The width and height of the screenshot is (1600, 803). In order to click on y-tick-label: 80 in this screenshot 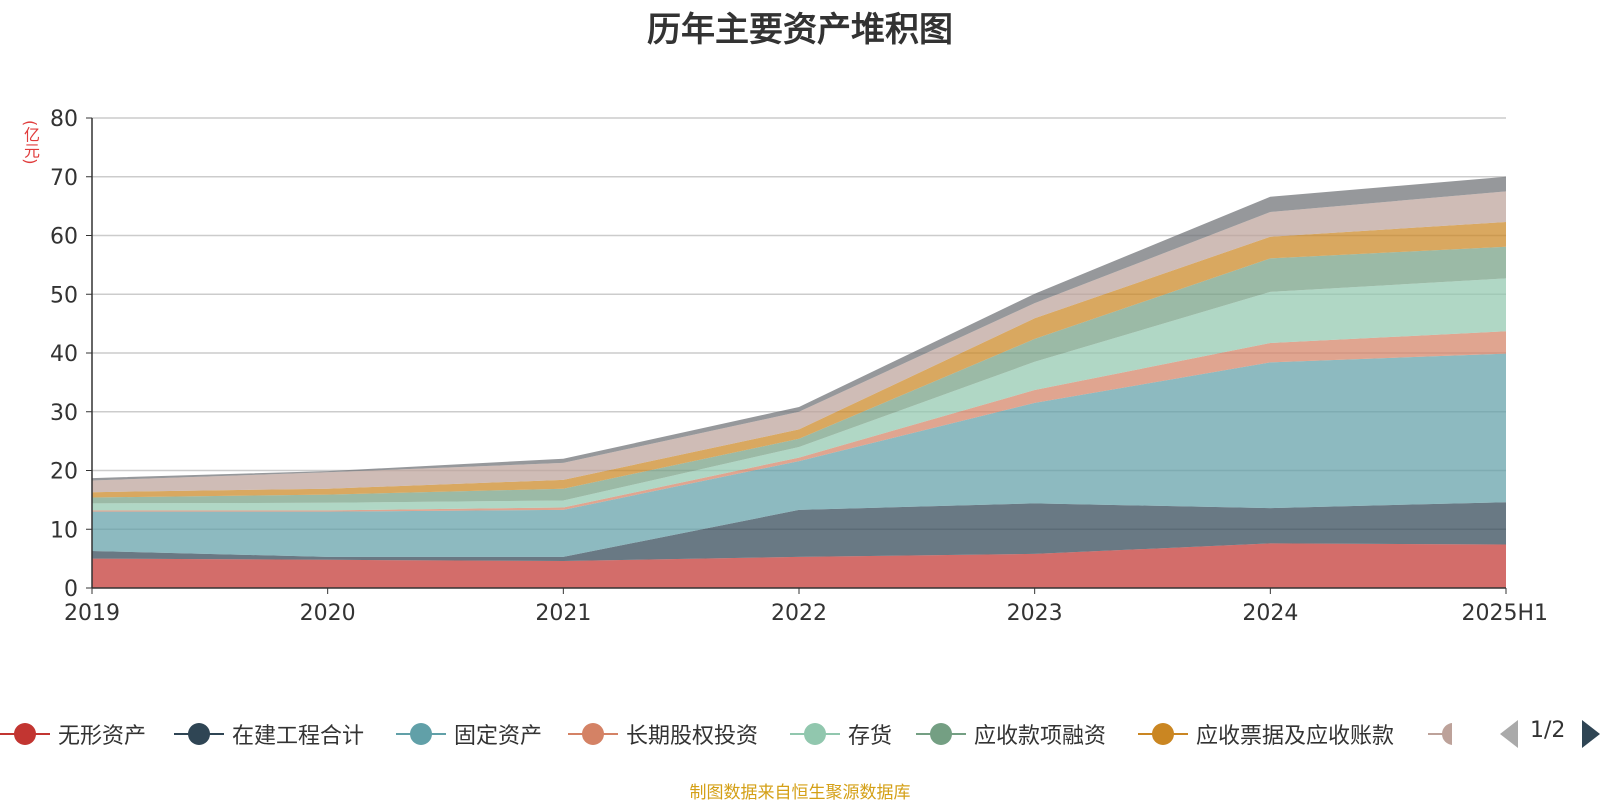, I will do `click(64, 119)`.